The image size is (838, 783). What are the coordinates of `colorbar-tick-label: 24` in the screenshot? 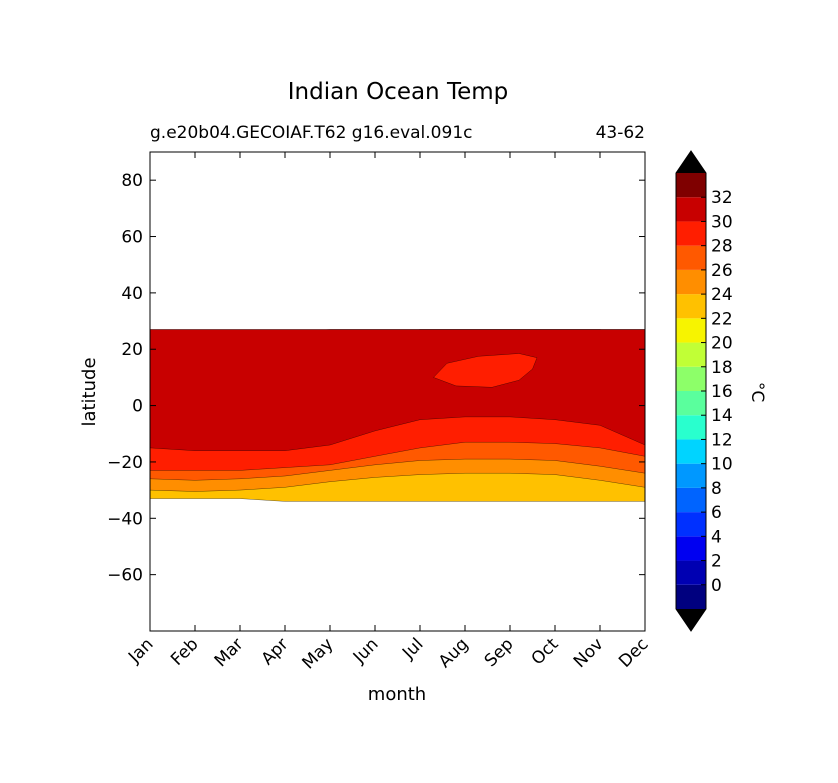 It's located at (722, 295).